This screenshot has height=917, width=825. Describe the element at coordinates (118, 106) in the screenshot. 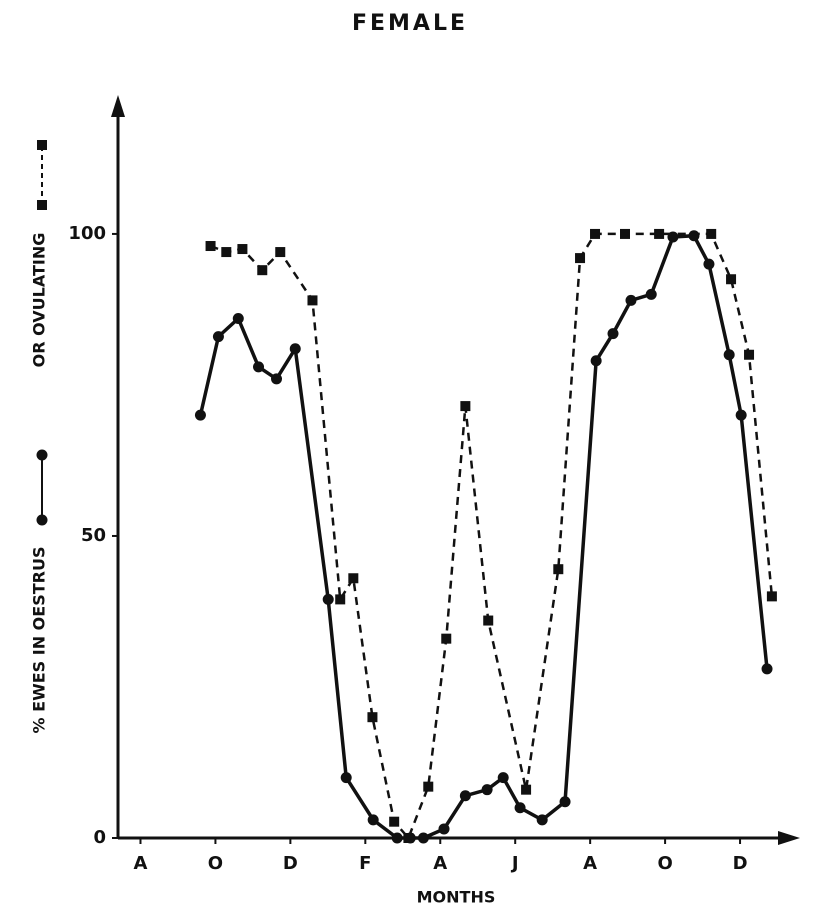

I see `y-axis-arrow` at that location.